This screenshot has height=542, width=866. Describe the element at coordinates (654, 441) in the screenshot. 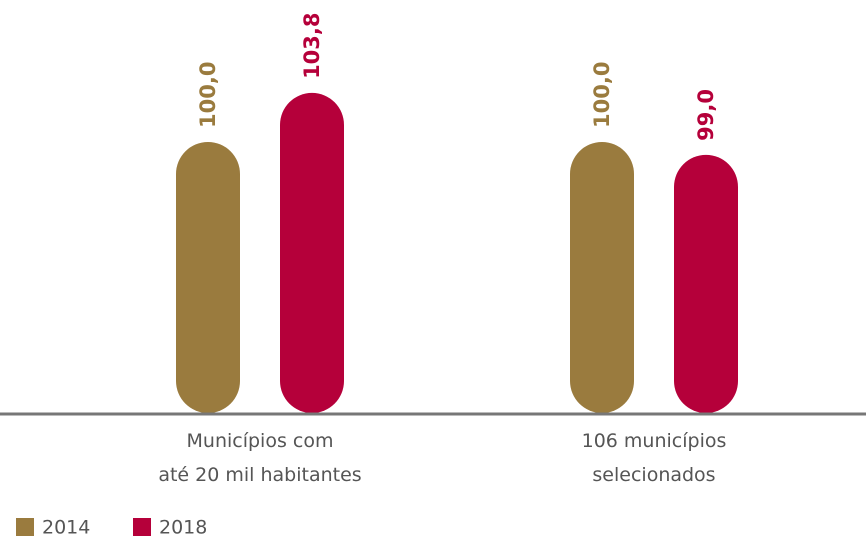

I see `x-tick-label-line: 106 municípios` at that location.